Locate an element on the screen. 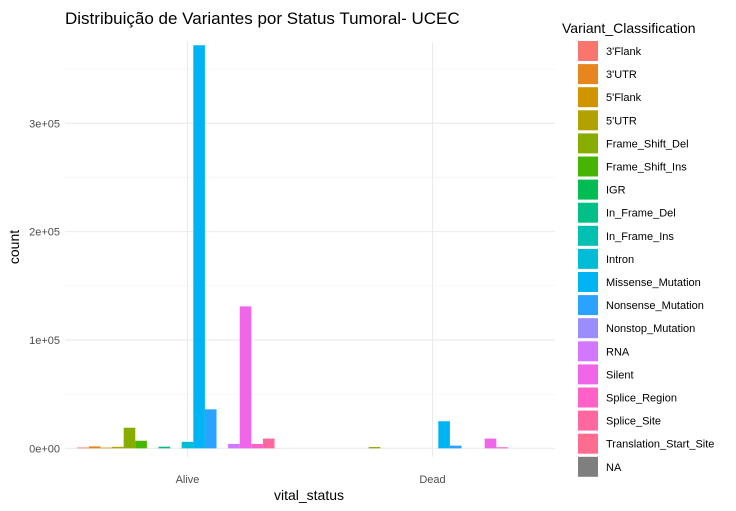 This screenshot has height=511, width=736. legend-label: Nonsense_Mutation is located at coordinates (655, 306).